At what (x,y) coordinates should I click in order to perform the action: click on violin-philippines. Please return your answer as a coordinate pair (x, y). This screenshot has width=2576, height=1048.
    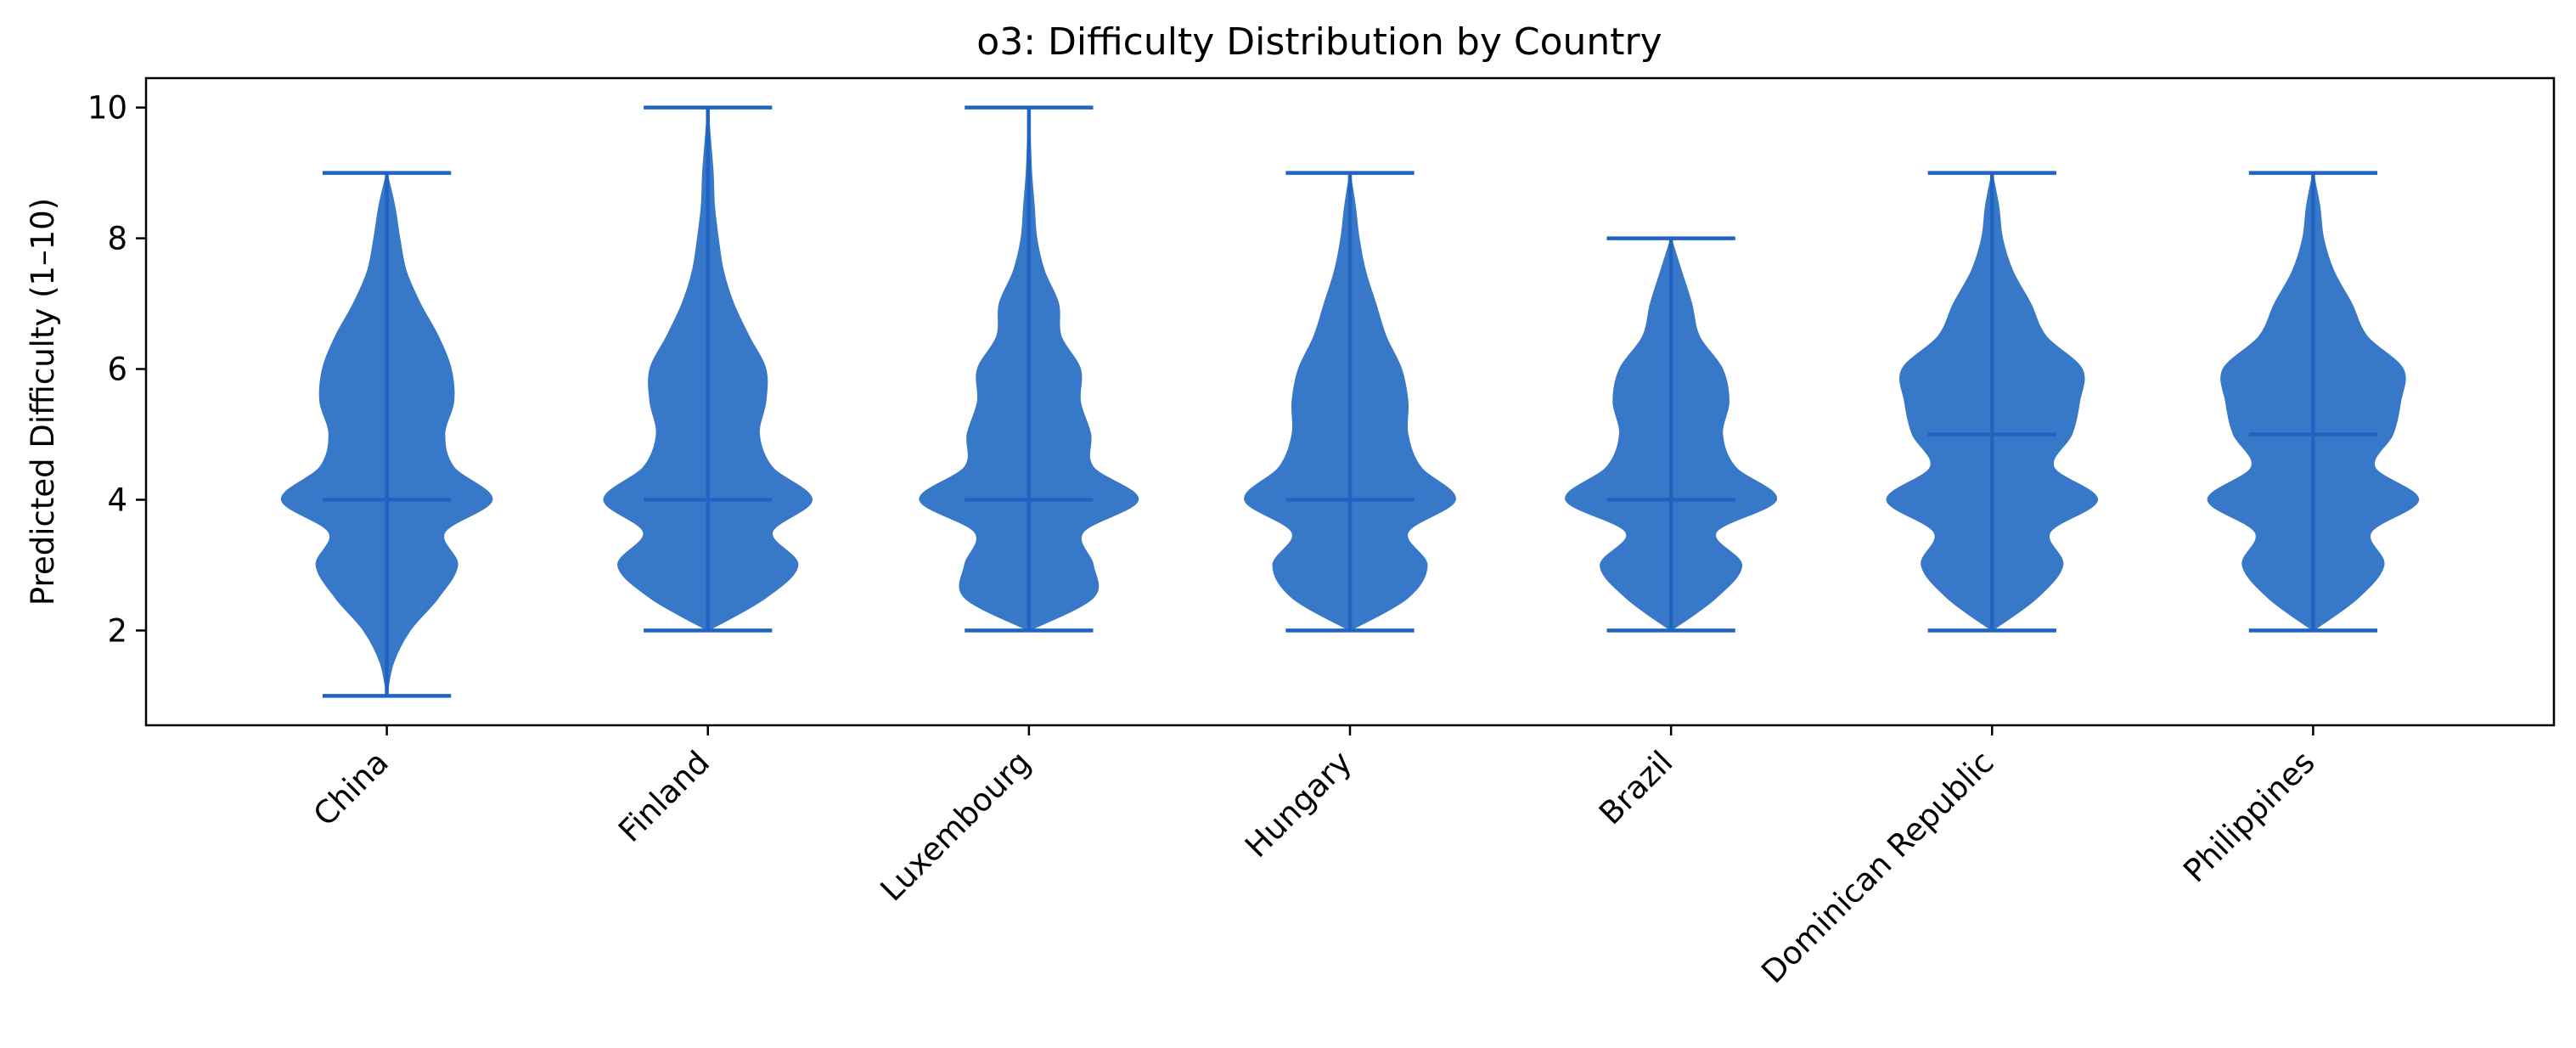
    Looking at the image, I should click on (2313, 402).